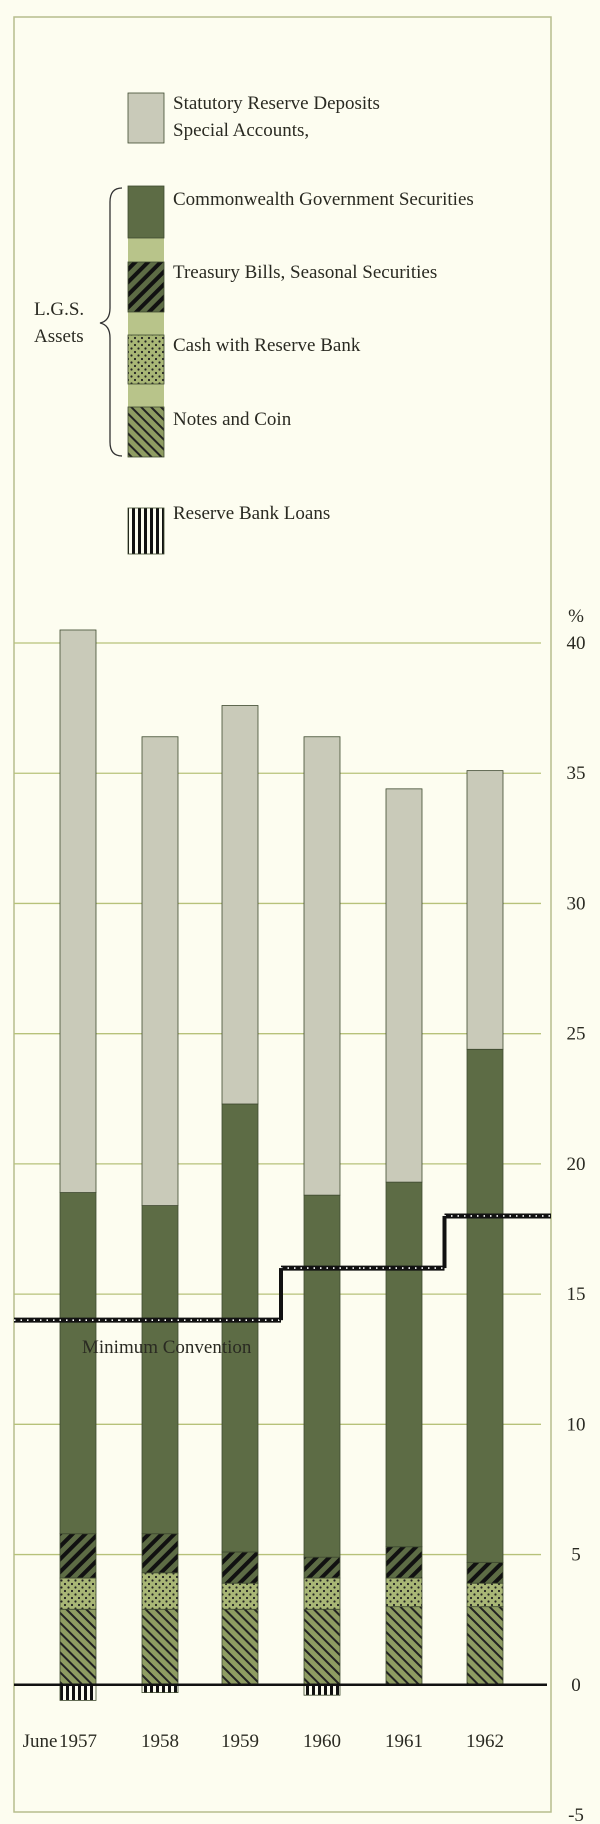 This screenshot has height=1824, width=600. Describe the element at coordinates (232, 419) in the screenshot. I see `legend-label: Notes and Coin` at that location.